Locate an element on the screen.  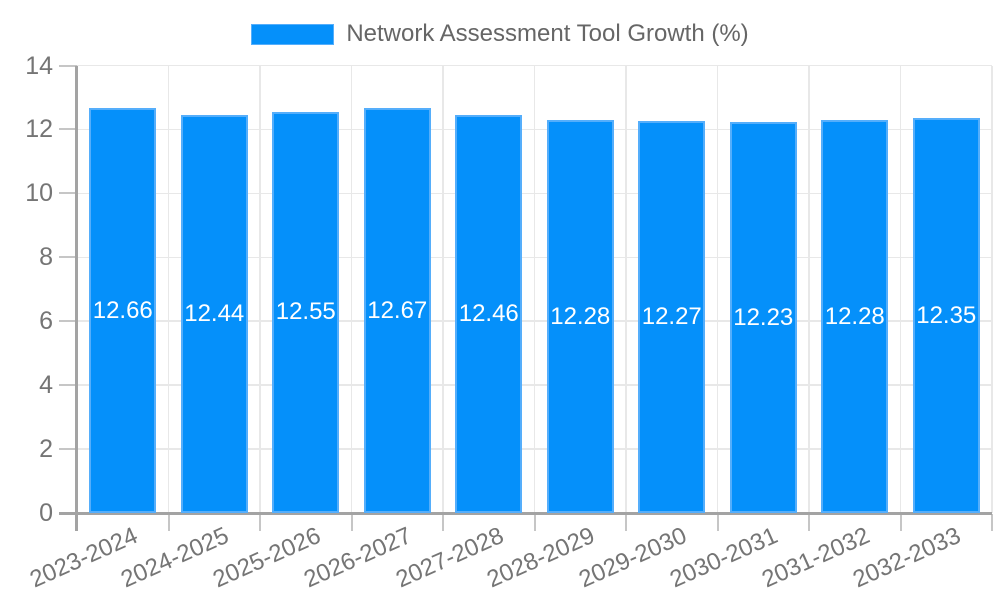
bar-value-label: 12.44 is located at coordinates (214, 314).